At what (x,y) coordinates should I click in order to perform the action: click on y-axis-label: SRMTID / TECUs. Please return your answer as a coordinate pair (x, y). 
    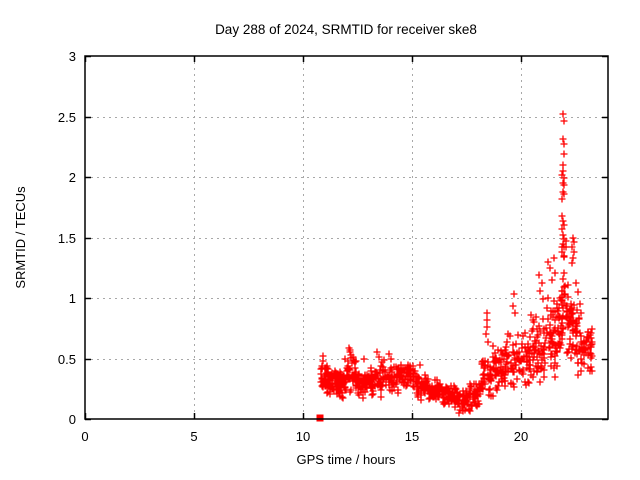
    Looking at the image, I should click on (20, 237).